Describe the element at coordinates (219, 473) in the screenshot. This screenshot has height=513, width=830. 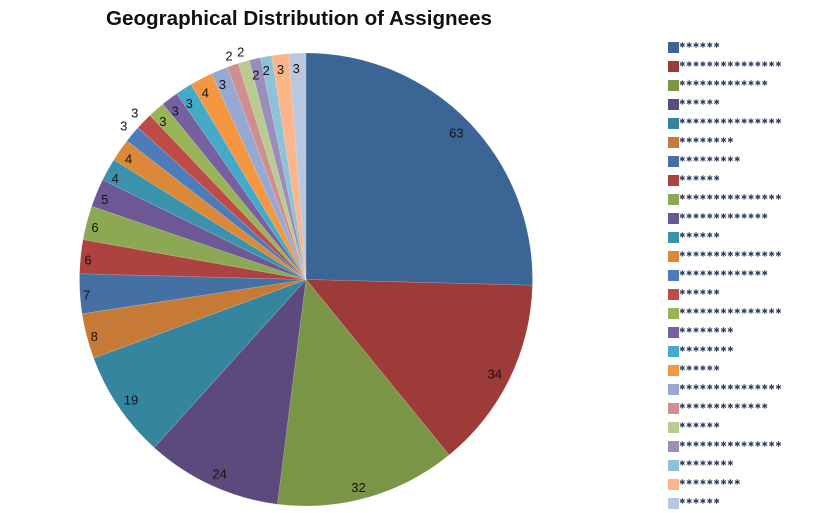
I see `svg-text: 24` at that location.